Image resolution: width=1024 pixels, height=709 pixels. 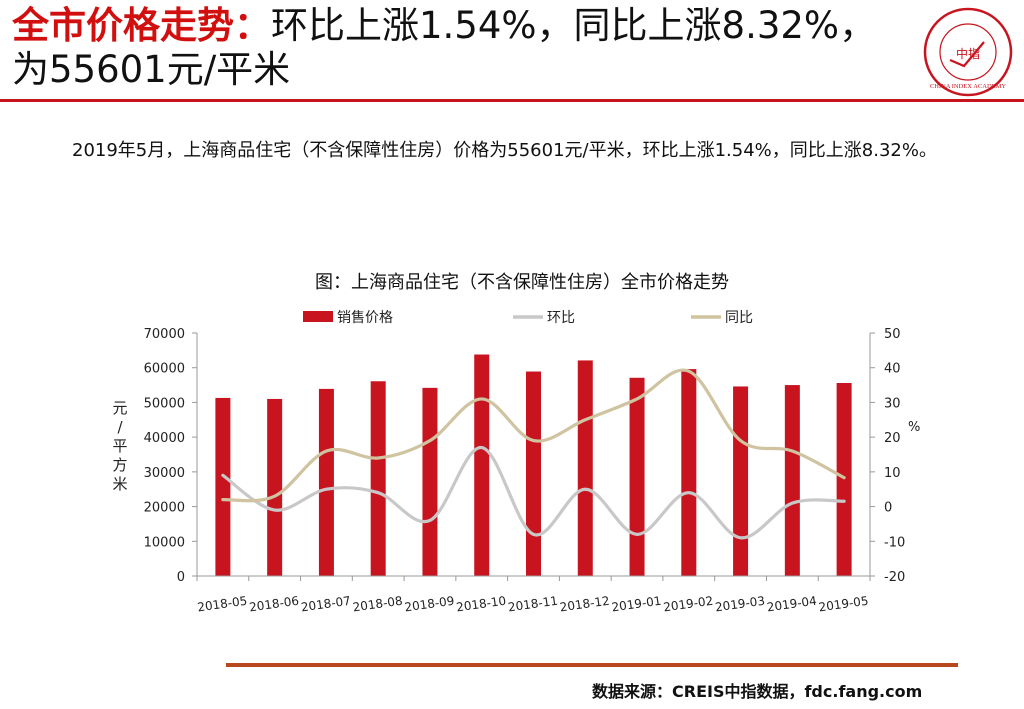 What do you see at coordinates (740, 604) in the screenshot?
I see `x-tick-label: 2019-03` at bounding box center [740, 604].